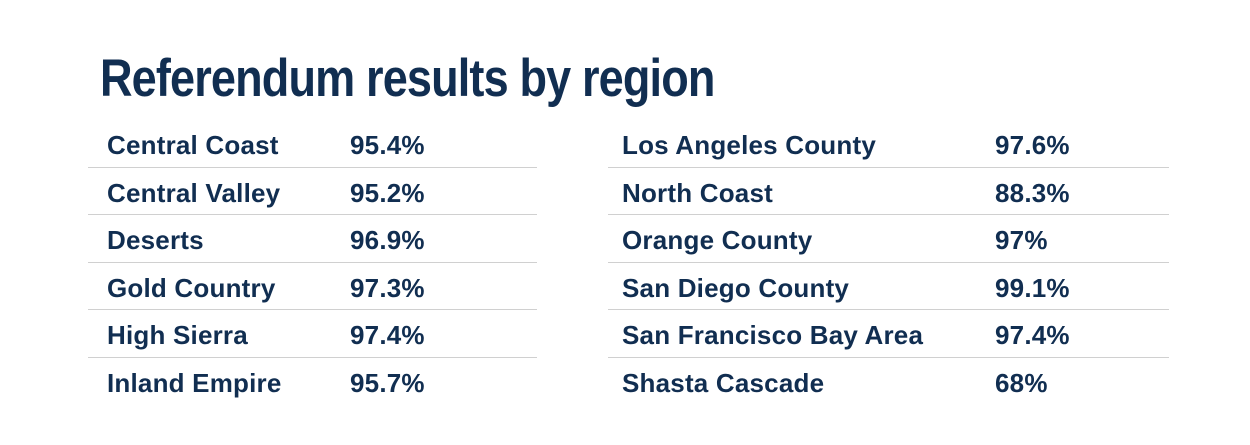 The width and height of the screenshot is (1250, 445). Describe the element at coordinates (312, 382) in the screenshot. I see `table-row: Inland Empire 95.7%` at that location.